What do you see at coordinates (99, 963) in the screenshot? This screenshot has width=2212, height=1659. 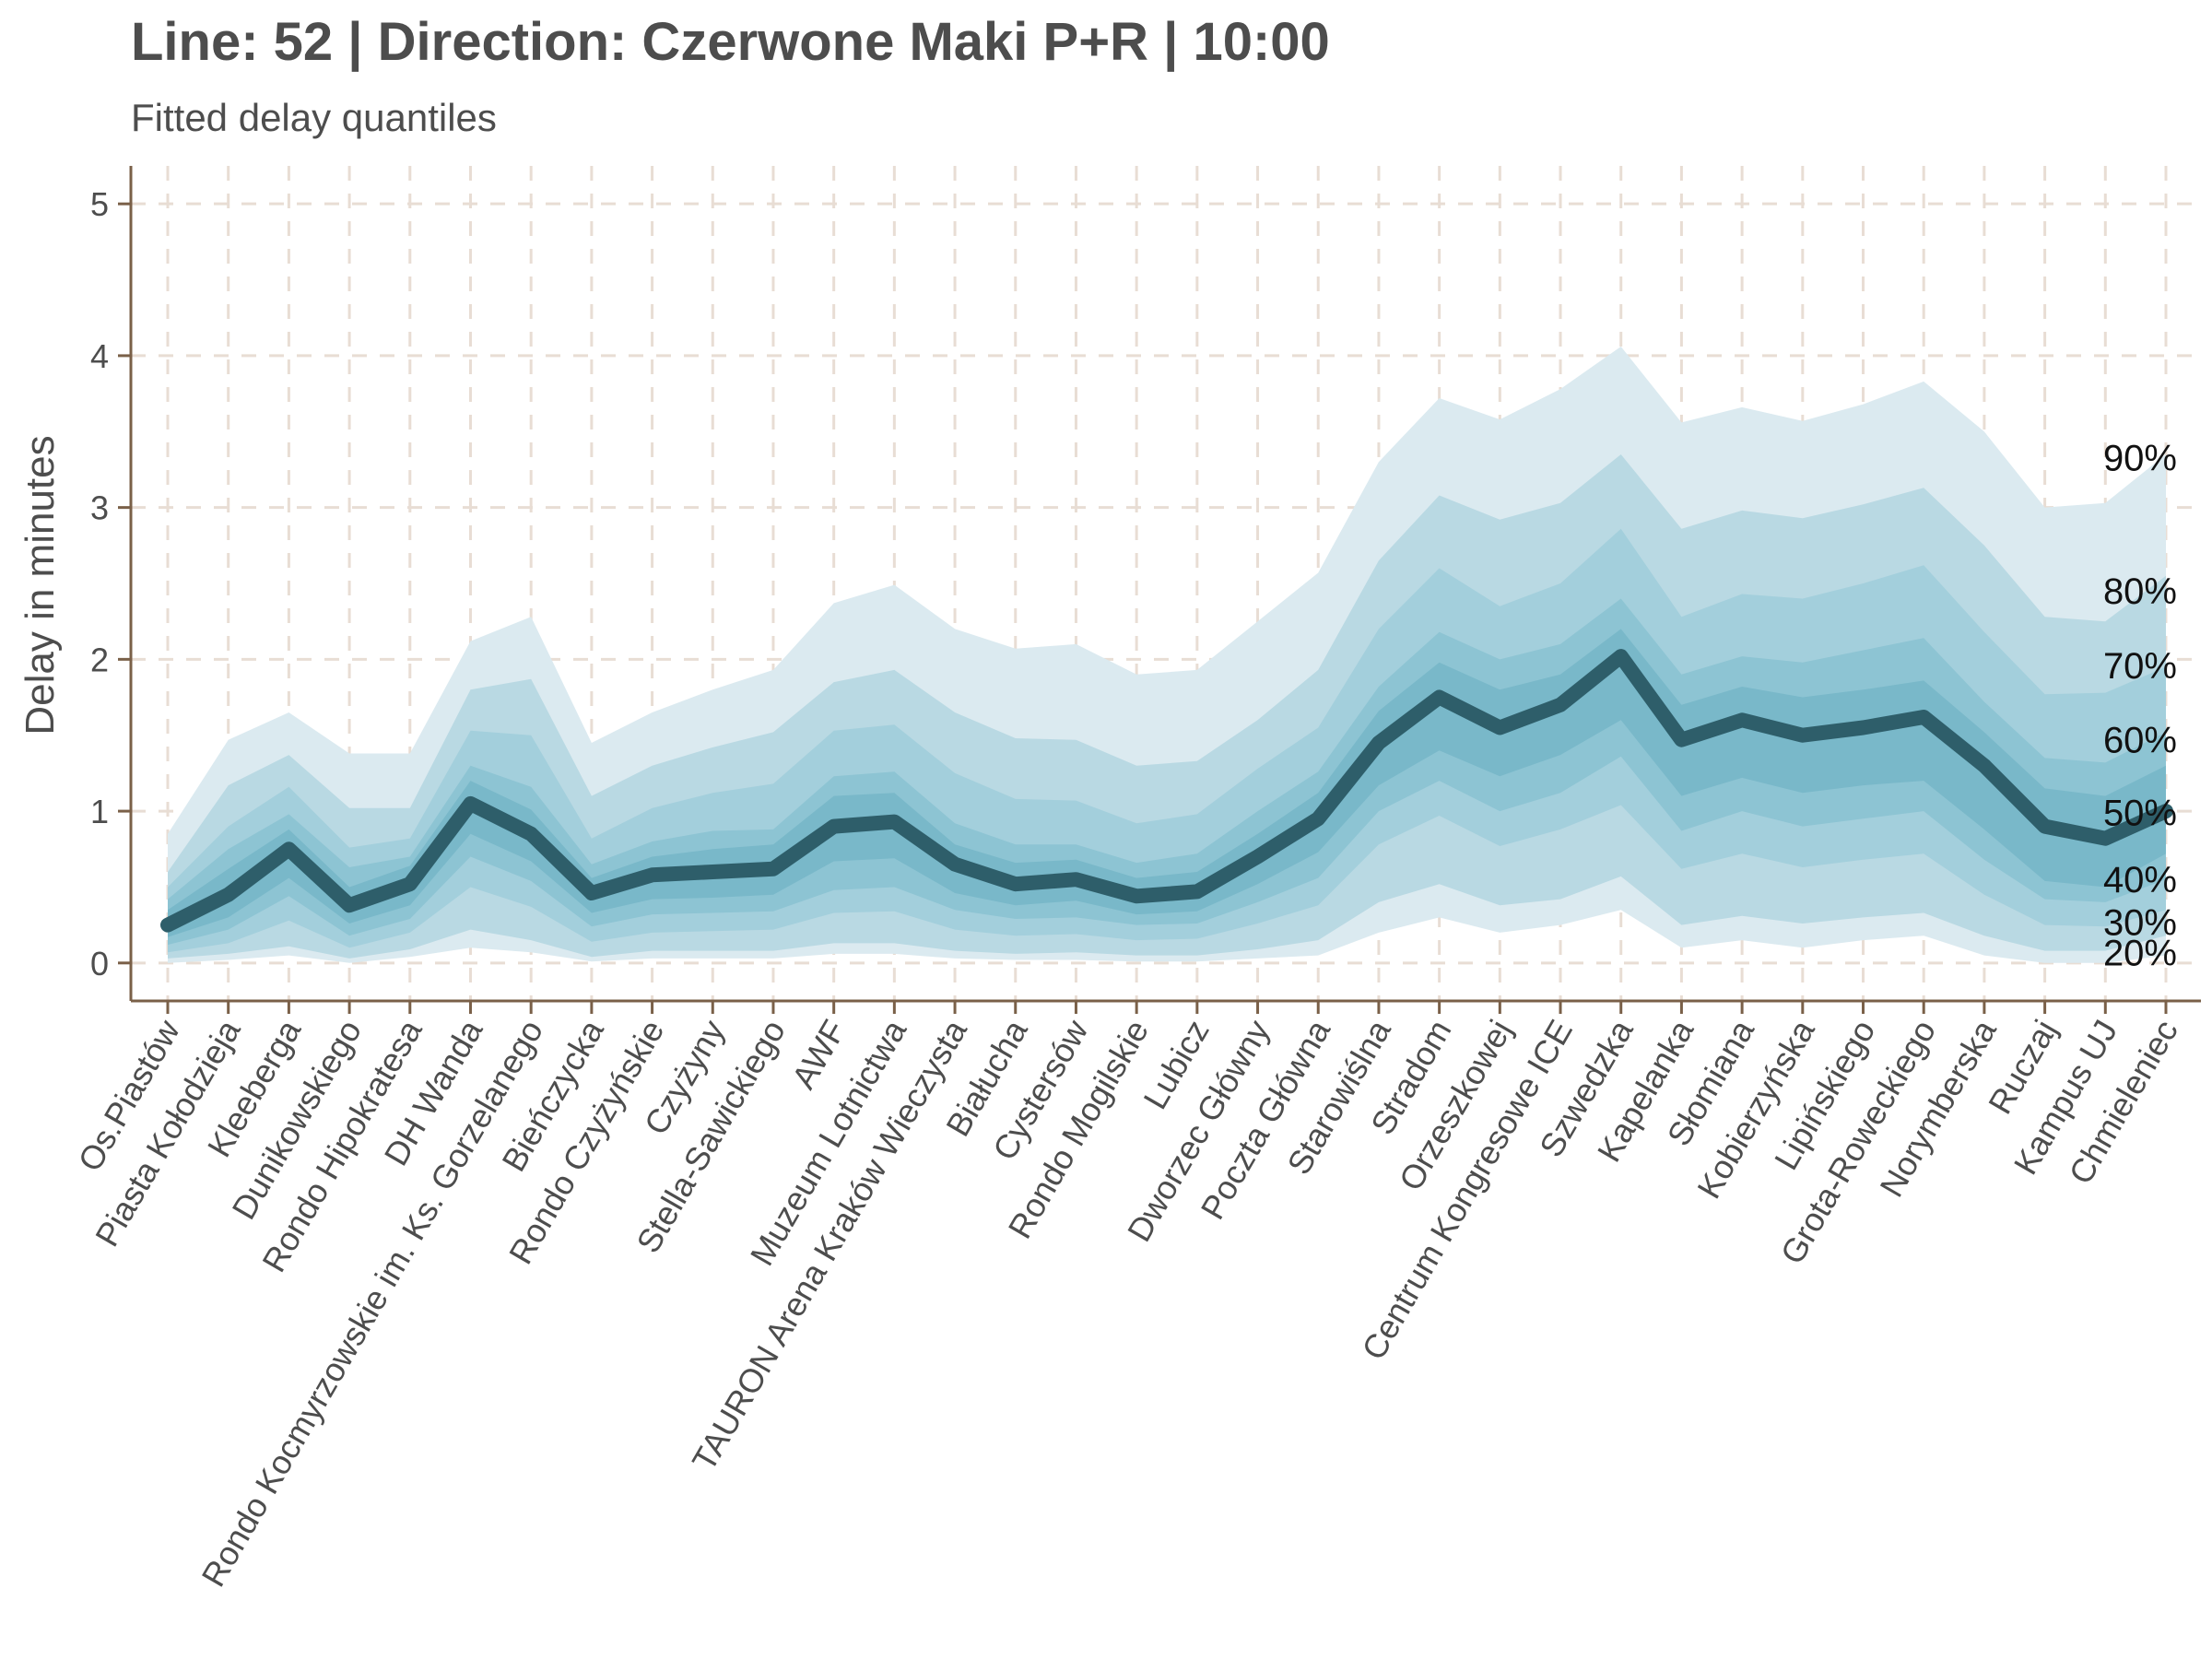 I see `y-tick-label: 0` at bounding box center [99, 963].